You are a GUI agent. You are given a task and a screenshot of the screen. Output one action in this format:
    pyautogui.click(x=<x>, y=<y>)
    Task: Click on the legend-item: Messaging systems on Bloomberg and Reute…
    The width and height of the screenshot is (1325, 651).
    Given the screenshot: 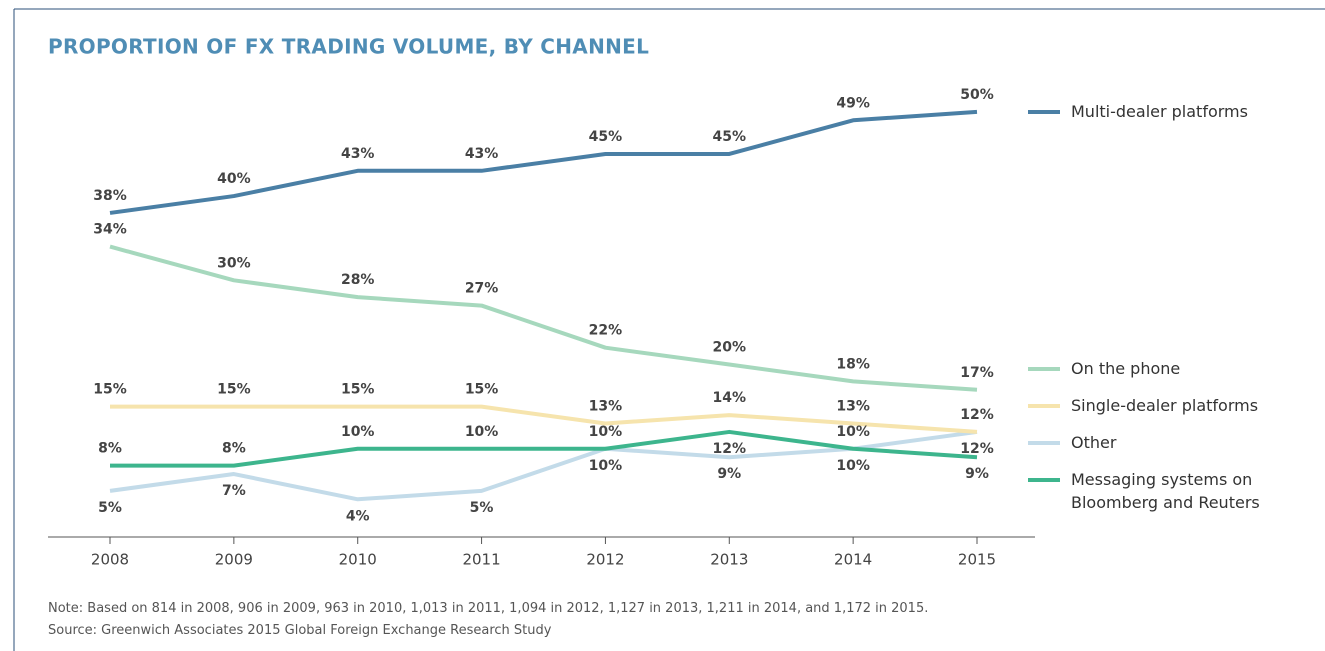 What is the action you would take?
    pyautogui.click(x=1163, y=491)
    